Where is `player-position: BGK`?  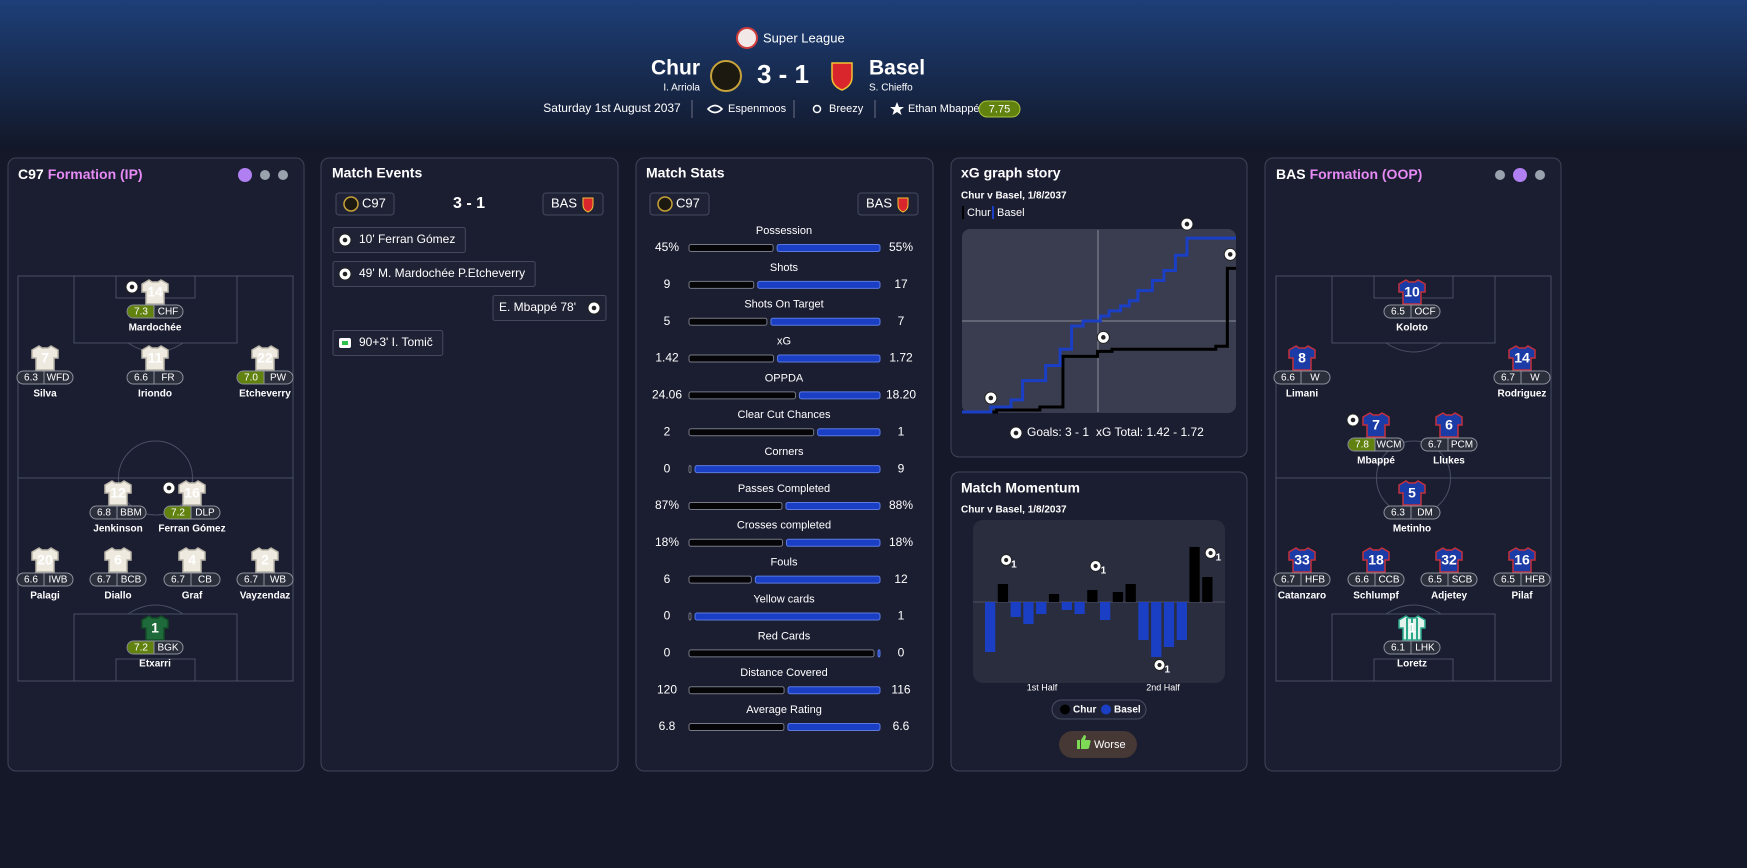
player-position: BGK is located at coordinates (167, 648).